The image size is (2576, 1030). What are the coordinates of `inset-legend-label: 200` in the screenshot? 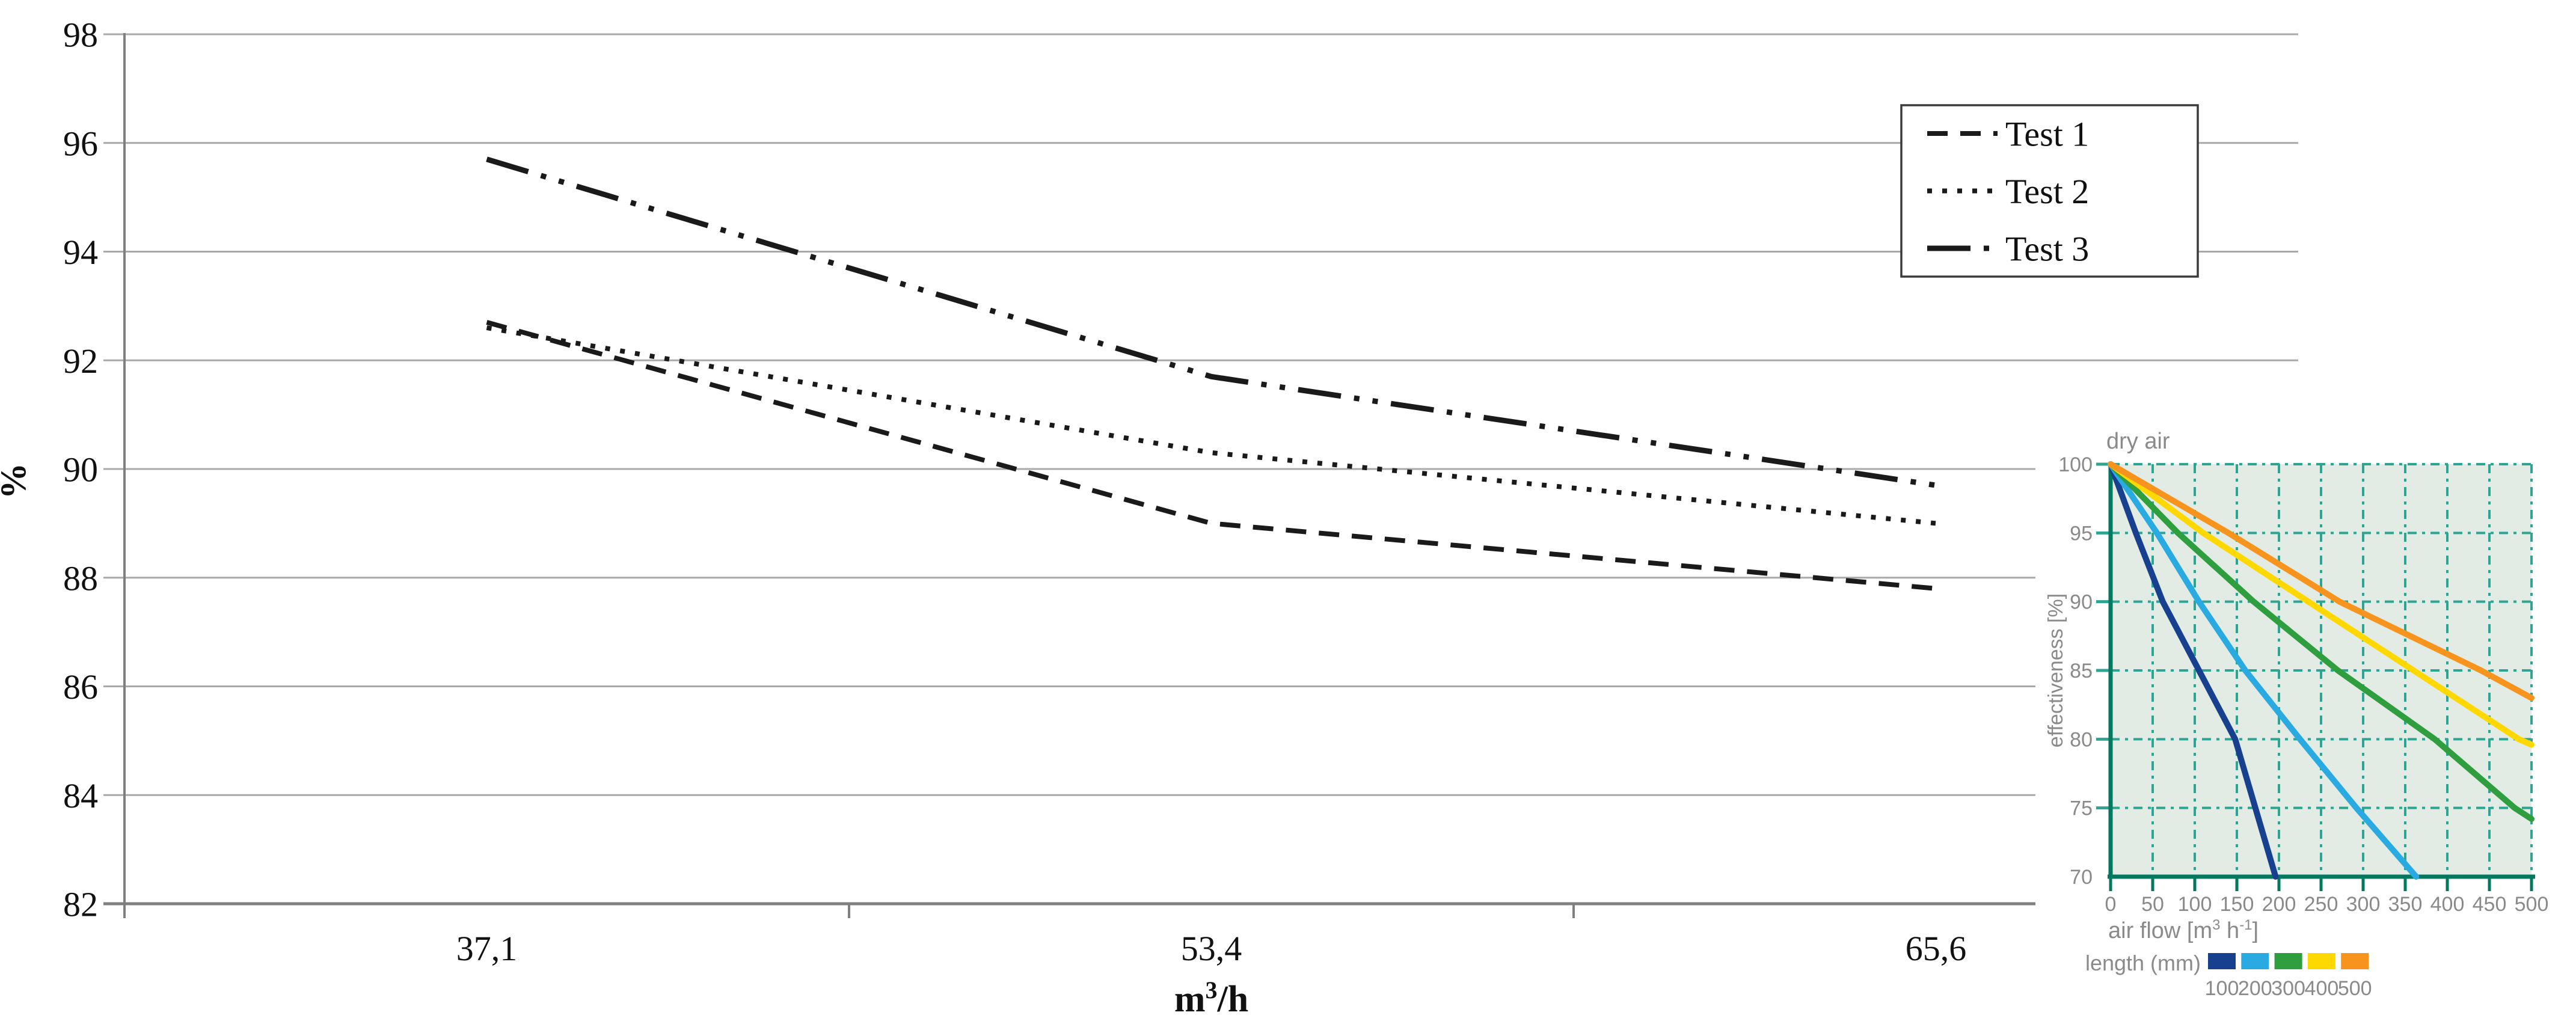 It's located at (2255, 988).